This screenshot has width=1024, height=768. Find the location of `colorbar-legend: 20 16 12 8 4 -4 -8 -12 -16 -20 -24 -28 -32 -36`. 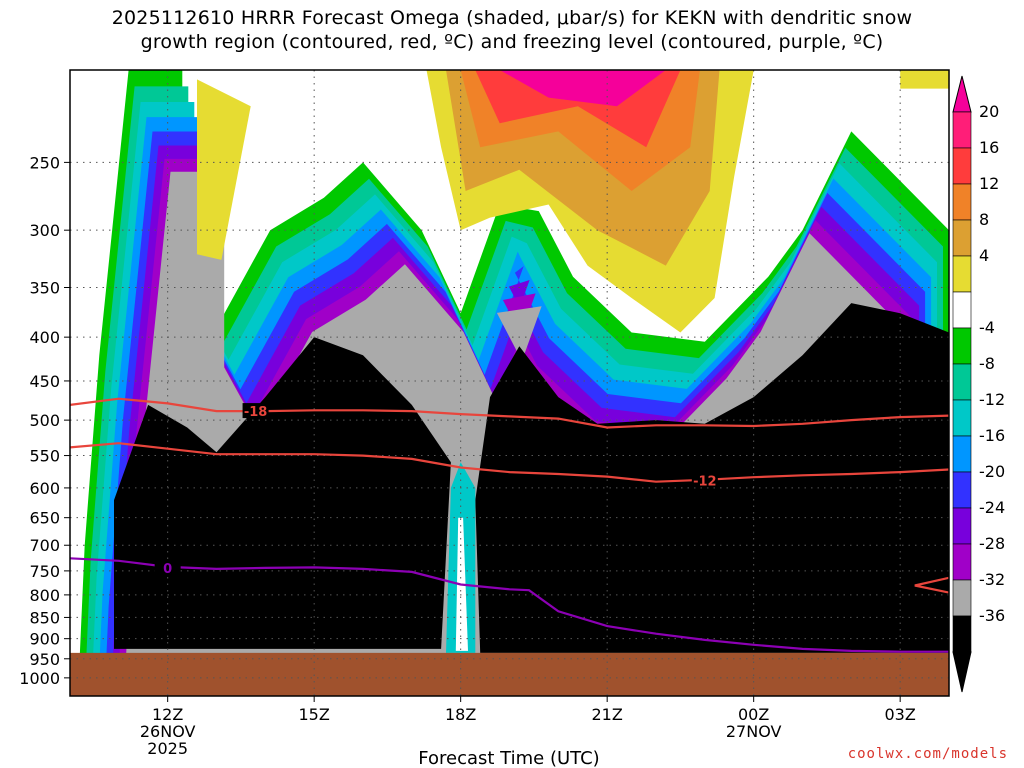

colorbar-legend: 20 16 12 8 4 -4 -8 -12 -16 -20 -24 -28 -32 -36 is located at coordinates (978, 384).